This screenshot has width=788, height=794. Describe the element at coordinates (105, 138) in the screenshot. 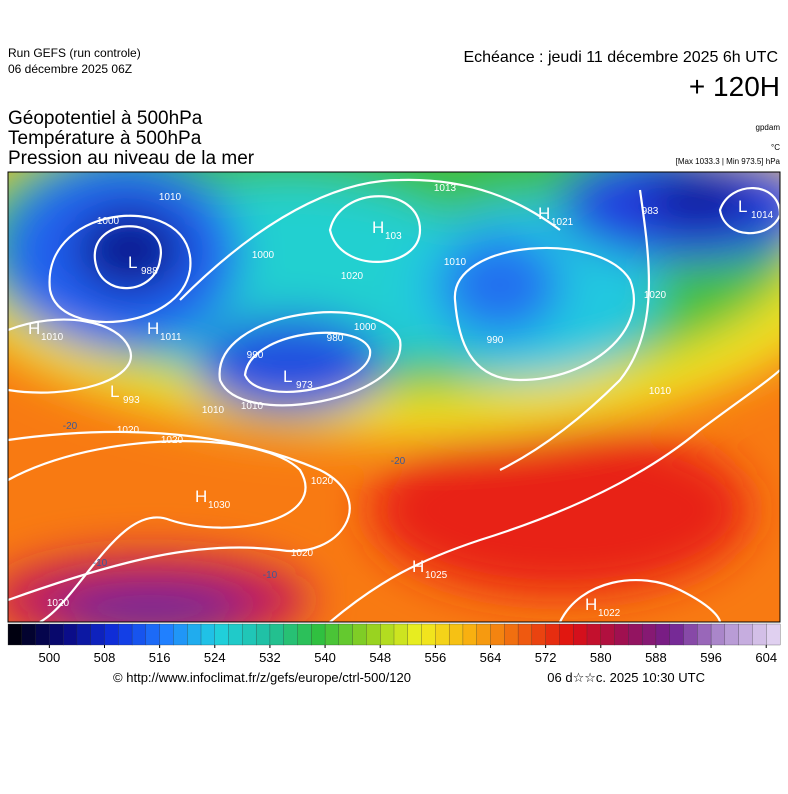

I see `field-label: Température à 500hPa` at that location.